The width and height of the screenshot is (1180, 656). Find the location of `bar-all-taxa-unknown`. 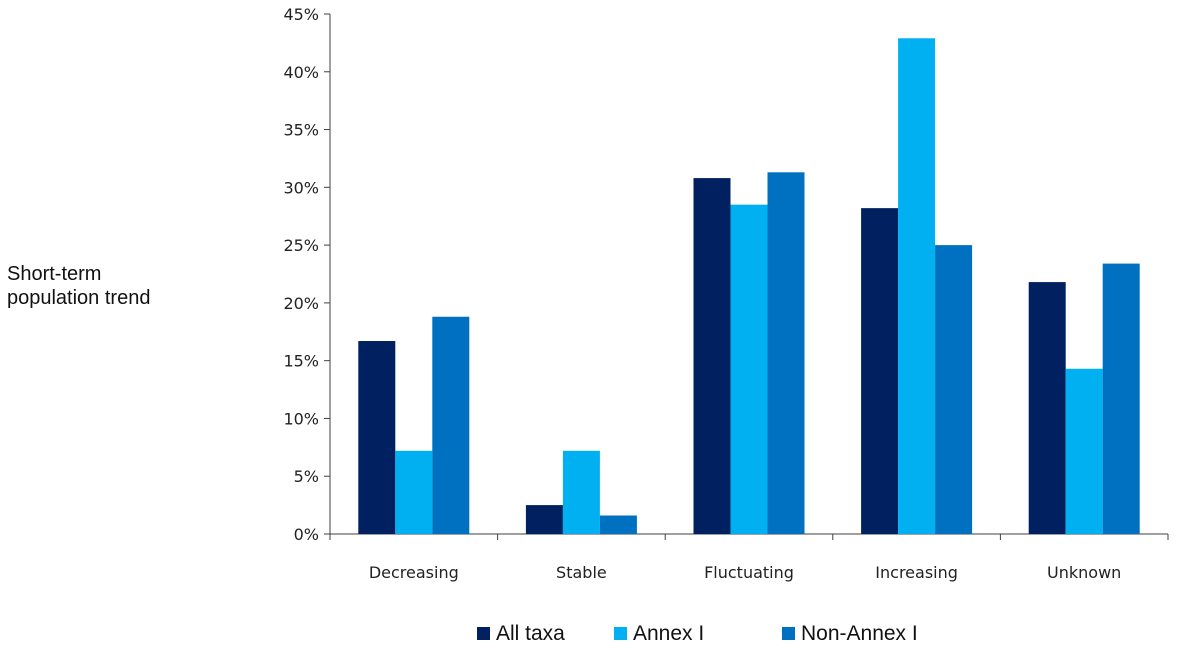

bar-all-taxa-unknown is located at coordinates (1047, 408).